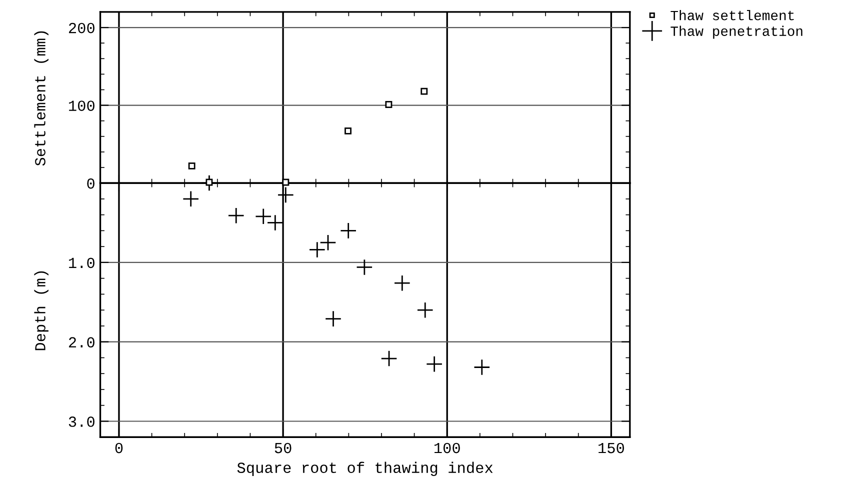 The height and width of the screenshot is (499, 857). What do you see at coordinates (41, 98) in the screenshot?
I see `y-axis-title: Settlement (mm)` at bounding box center [41, 98].